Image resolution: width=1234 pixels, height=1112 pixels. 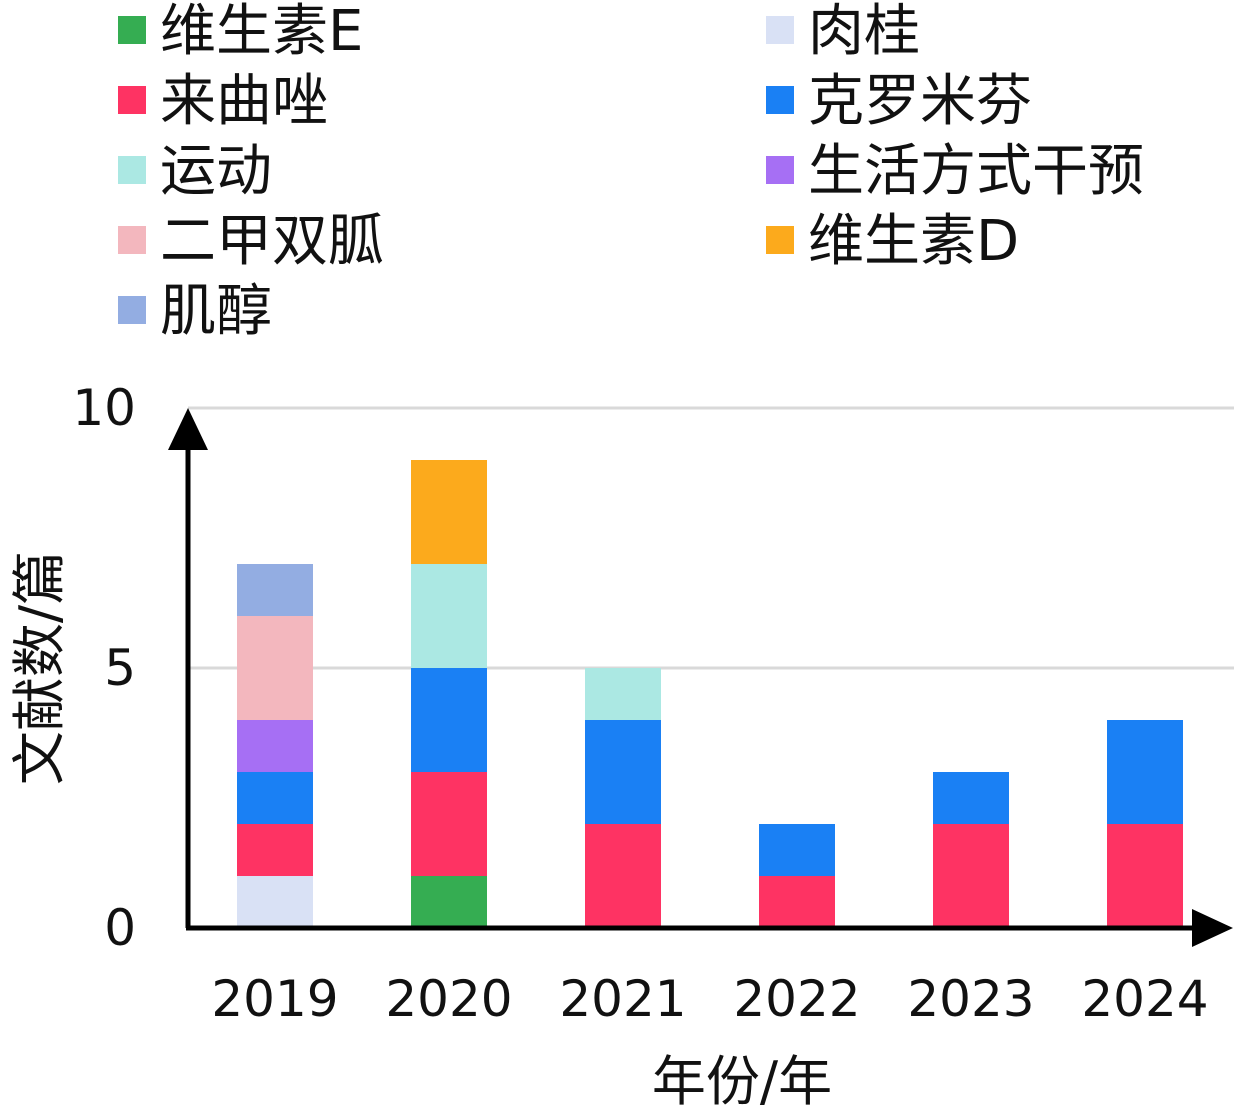 I want to click on legend-label: 来曲唑, so click(x=244, y=101).